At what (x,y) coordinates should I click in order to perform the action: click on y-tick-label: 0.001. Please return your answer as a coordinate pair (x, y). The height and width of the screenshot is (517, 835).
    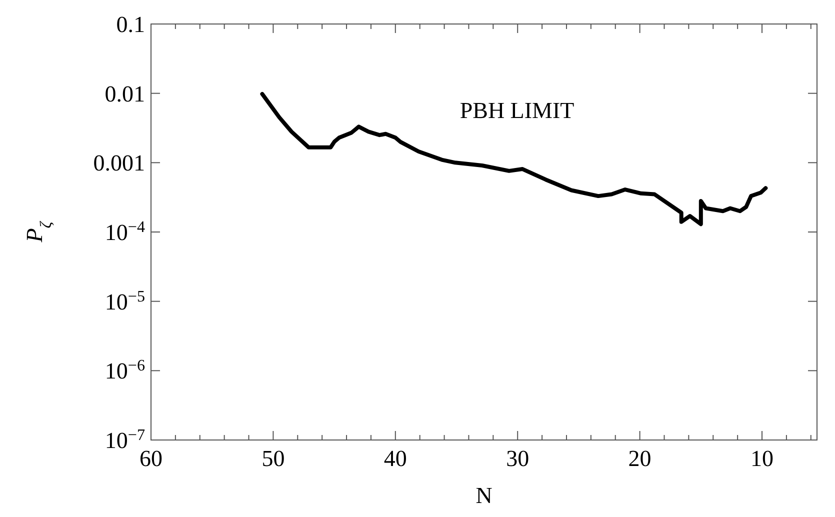
    Looking at the image, I should click on (119, 163).